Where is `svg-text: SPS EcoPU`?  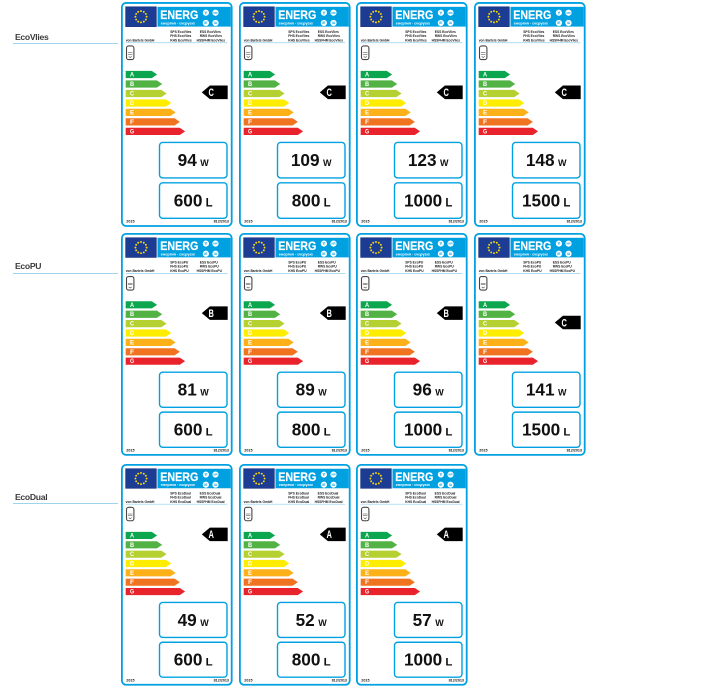
svg-text: SPS EcoPU is located at coordinates (179, 263).